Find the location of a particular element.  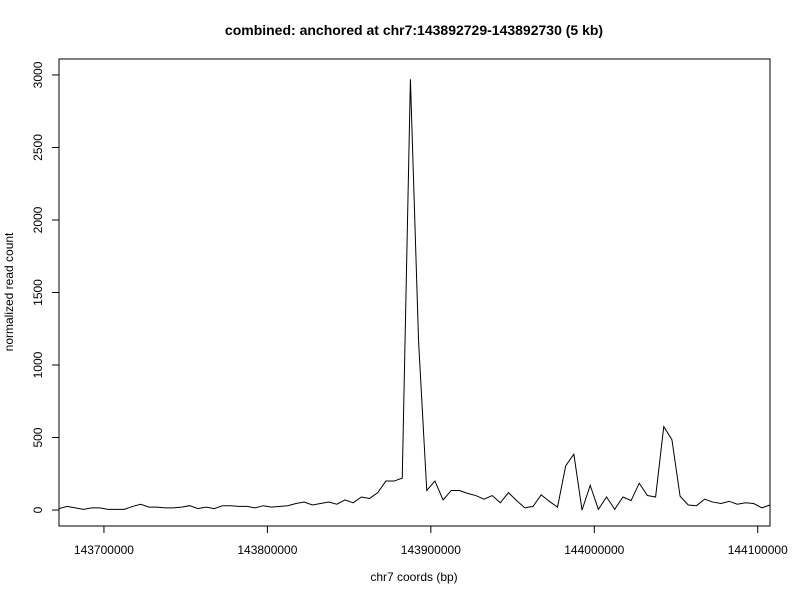

y-tick-label: 1500 is located at coordinates (38, 292).